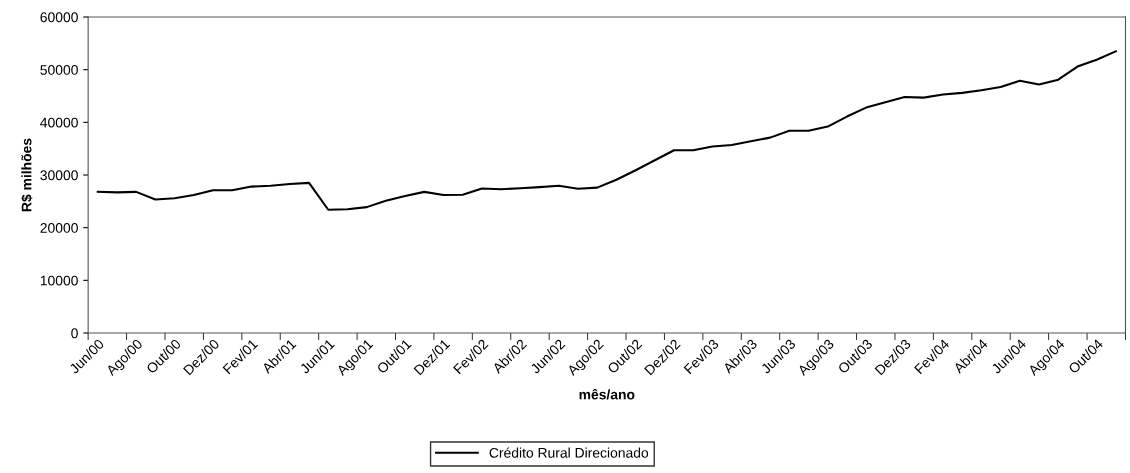 The width and height of the screenshot is (1130, 473). Describe the element at coordinates (59, 122) in the screenshot. I see `y-tick-label: 40000` at that location.